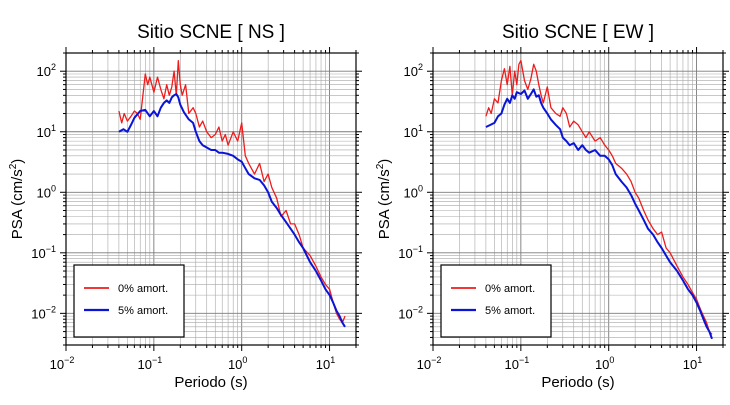 This screenshot has width=730, height=405. I want to click on chart-title: Sitio SCNE [ NS ], so click(211, 32).